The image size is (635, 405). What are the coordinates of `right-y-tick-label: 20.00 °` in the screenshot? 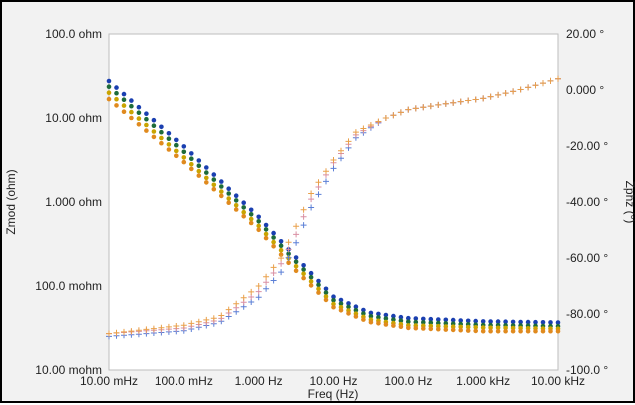 It's located at (585, 34).